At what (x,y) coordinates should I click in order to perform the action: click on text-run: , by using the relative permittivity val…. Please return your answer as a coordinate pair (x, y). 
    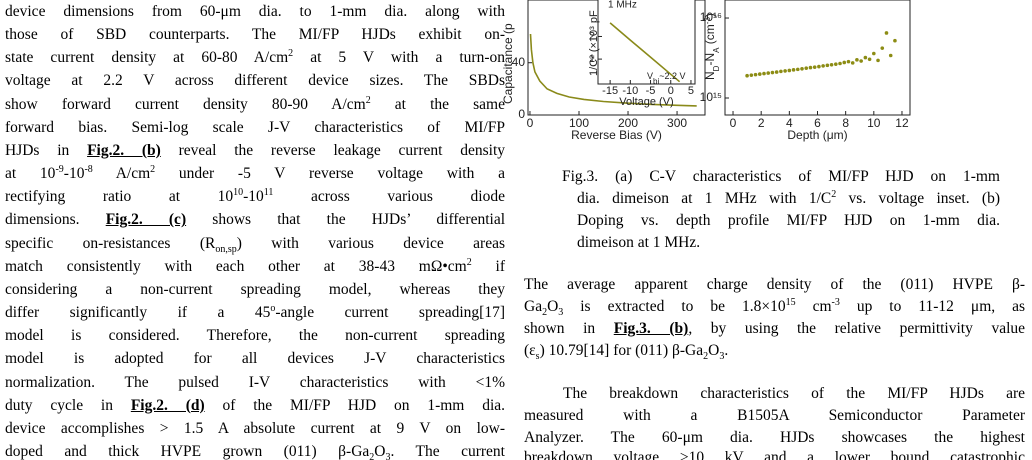
    Looking at the image, I should click on (857, 328).